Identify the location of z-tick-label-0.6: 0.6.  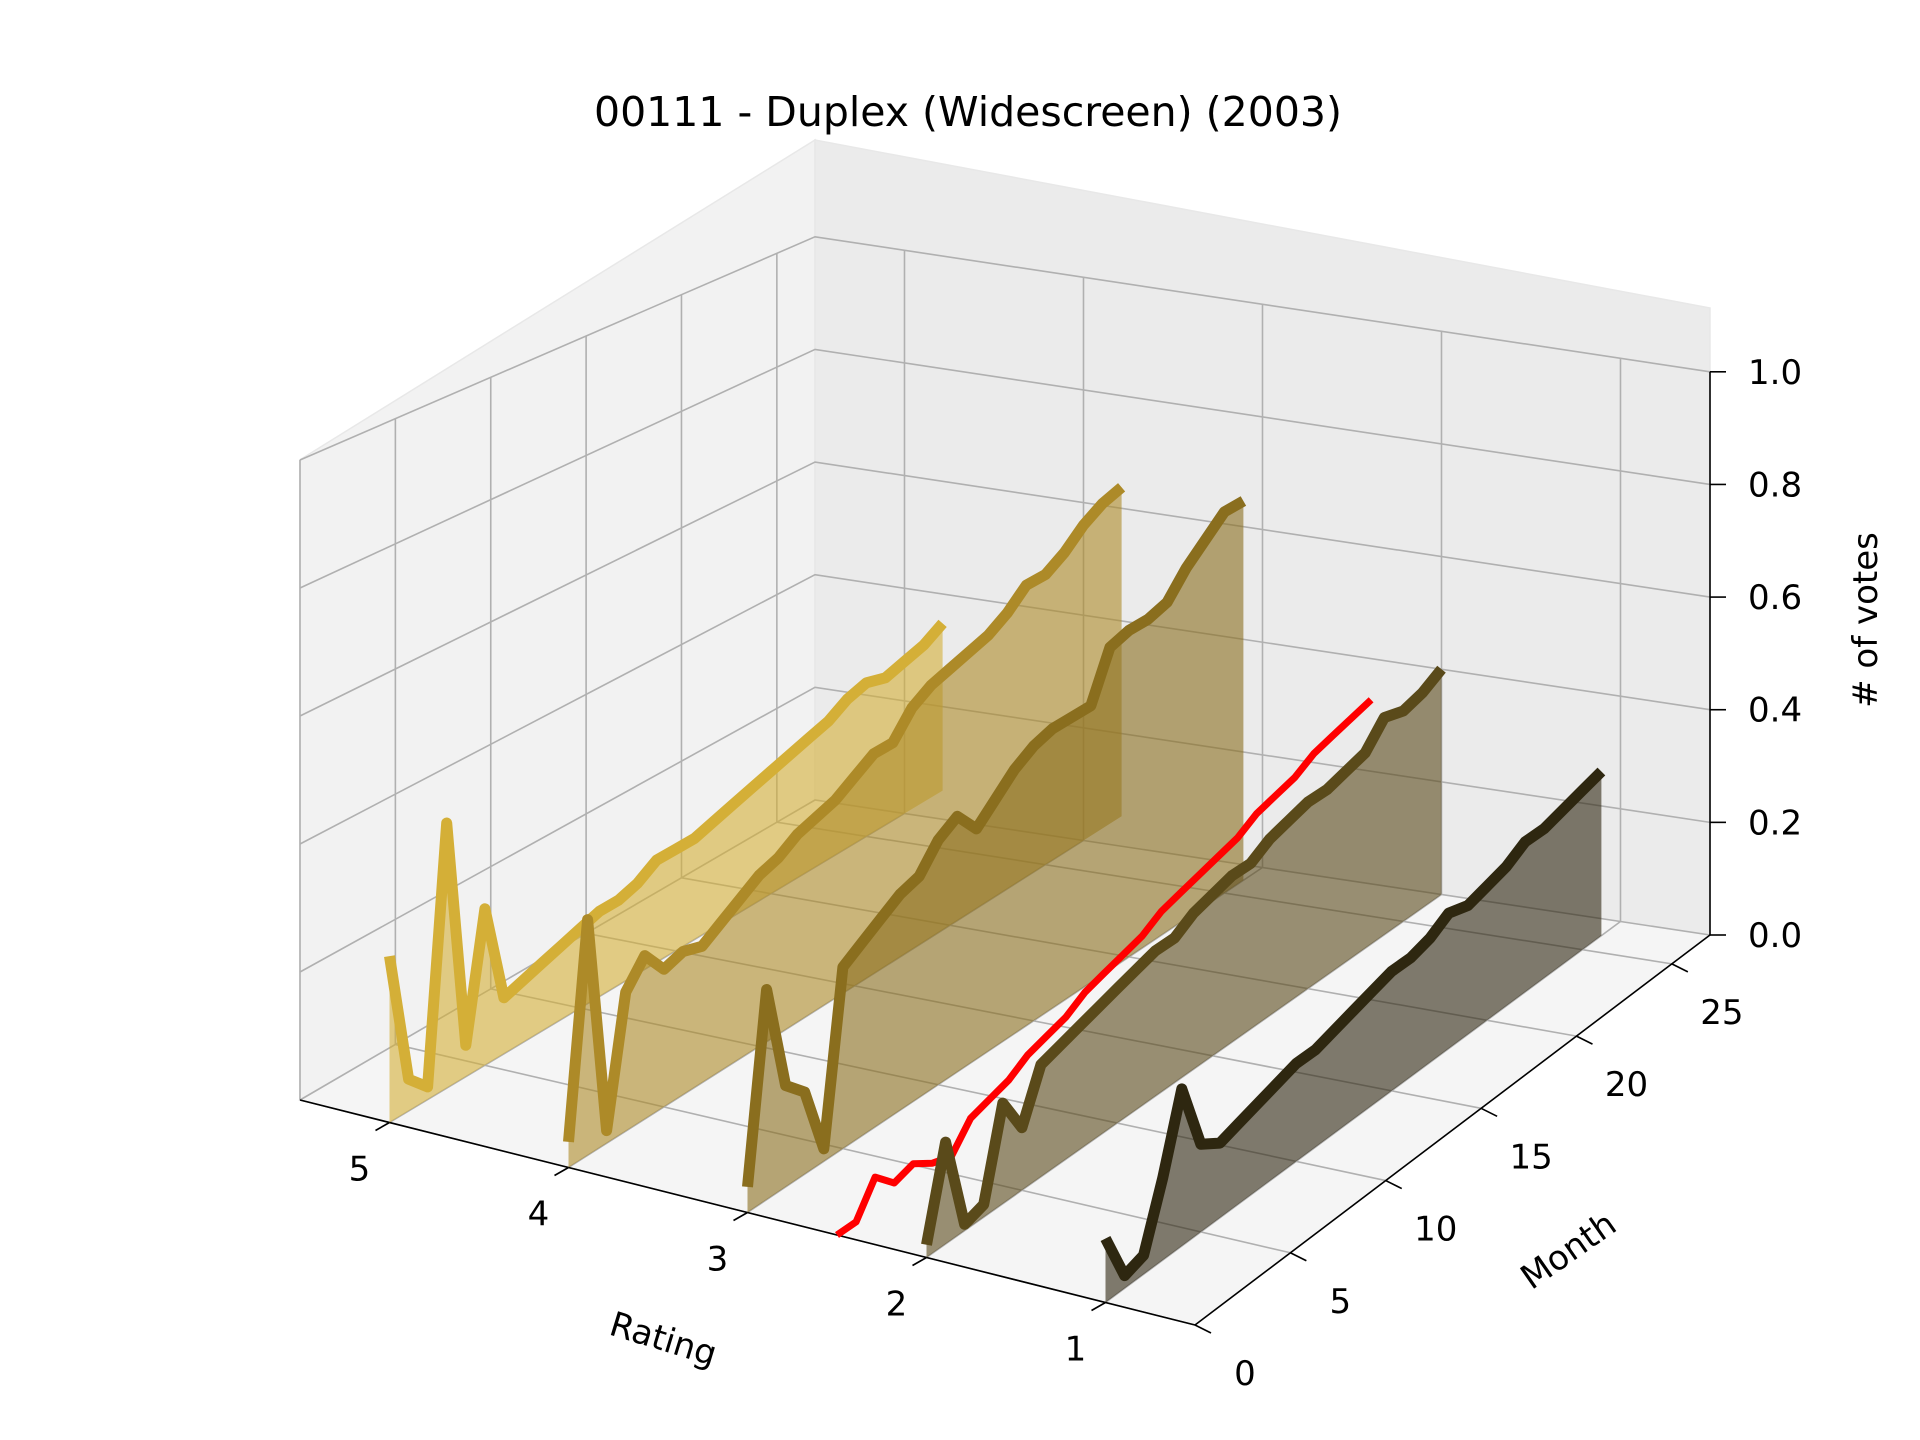
(1775, 598).